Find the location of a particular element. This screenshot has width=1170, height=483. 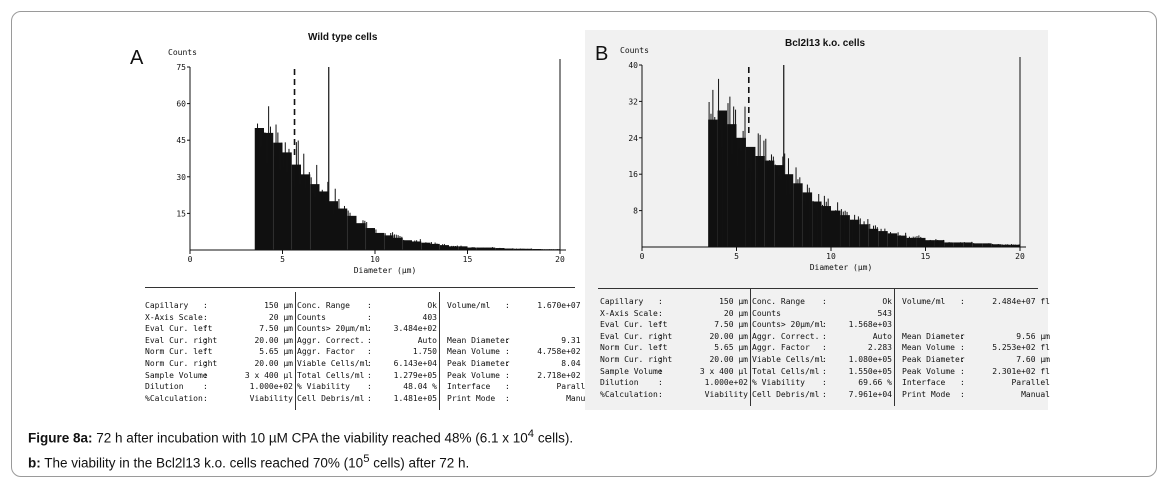

stats-row: Cell Debris/ml: 1.481e+05 is located at coordinates (367, 399).